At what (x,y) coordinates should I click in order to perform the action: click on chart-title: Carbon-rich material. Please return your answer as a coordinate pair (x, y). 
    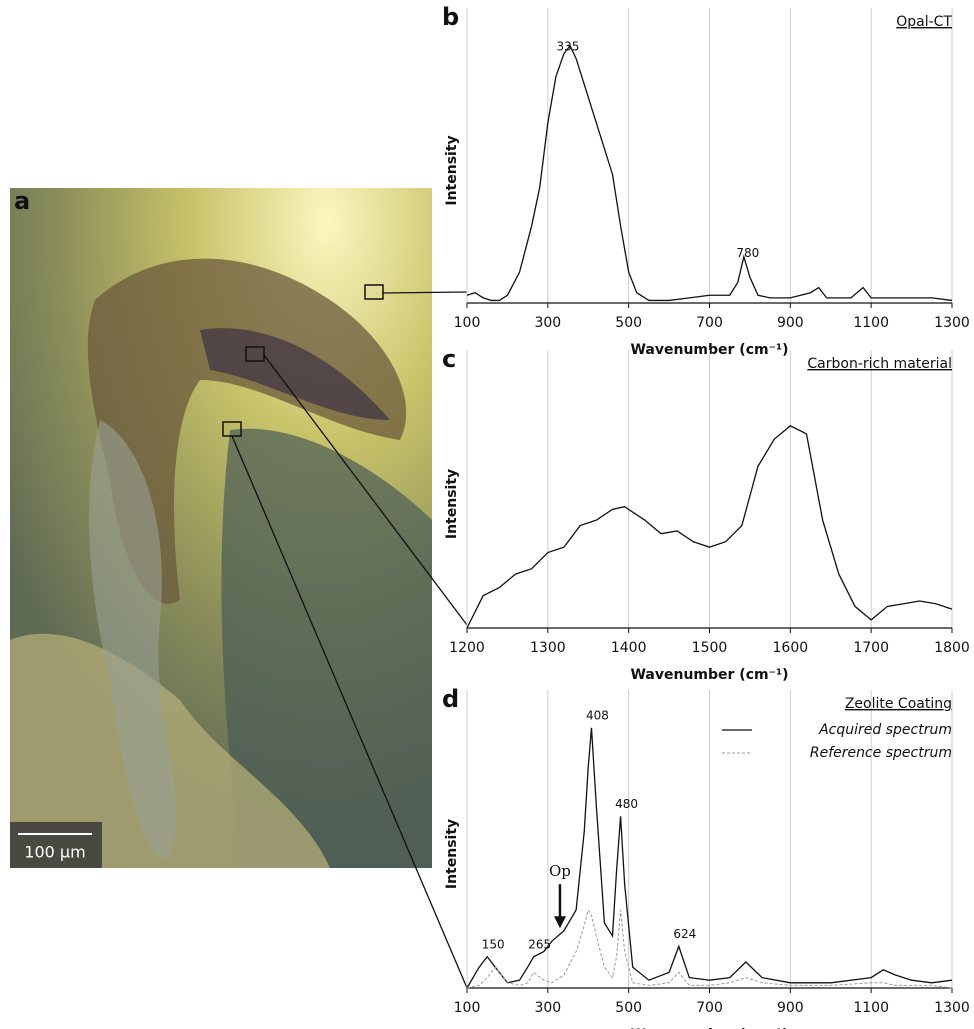
    Looking at the image, I should click on (879, 364).